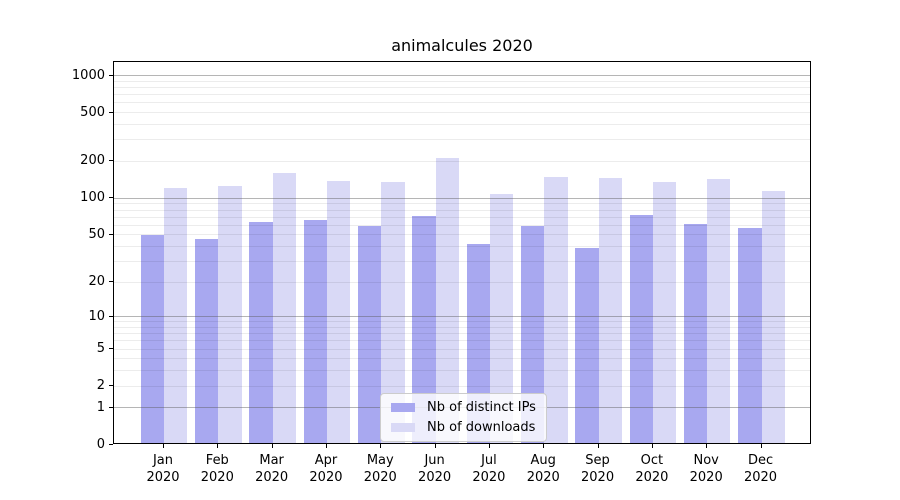  Describe the element at coordinates (447, 300) in the screenshot. I see `bar-downloads-jun` at that location.